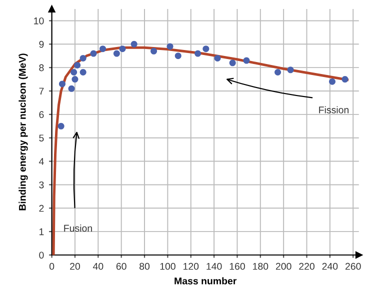 This screenshot has height=300, width=370. I want to click on x-tick-label: 0, so click(51, 266).